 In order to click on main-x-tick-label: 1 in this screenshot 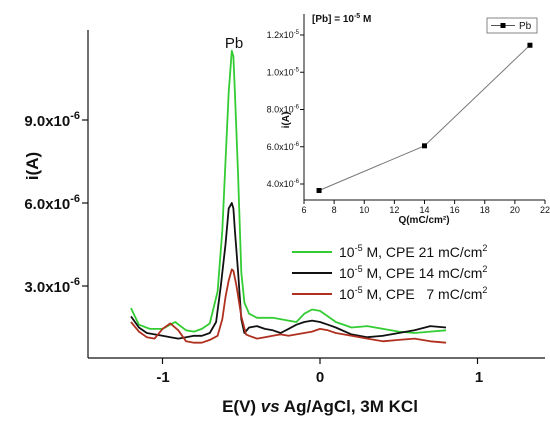, I will do `click(479, 377)`.